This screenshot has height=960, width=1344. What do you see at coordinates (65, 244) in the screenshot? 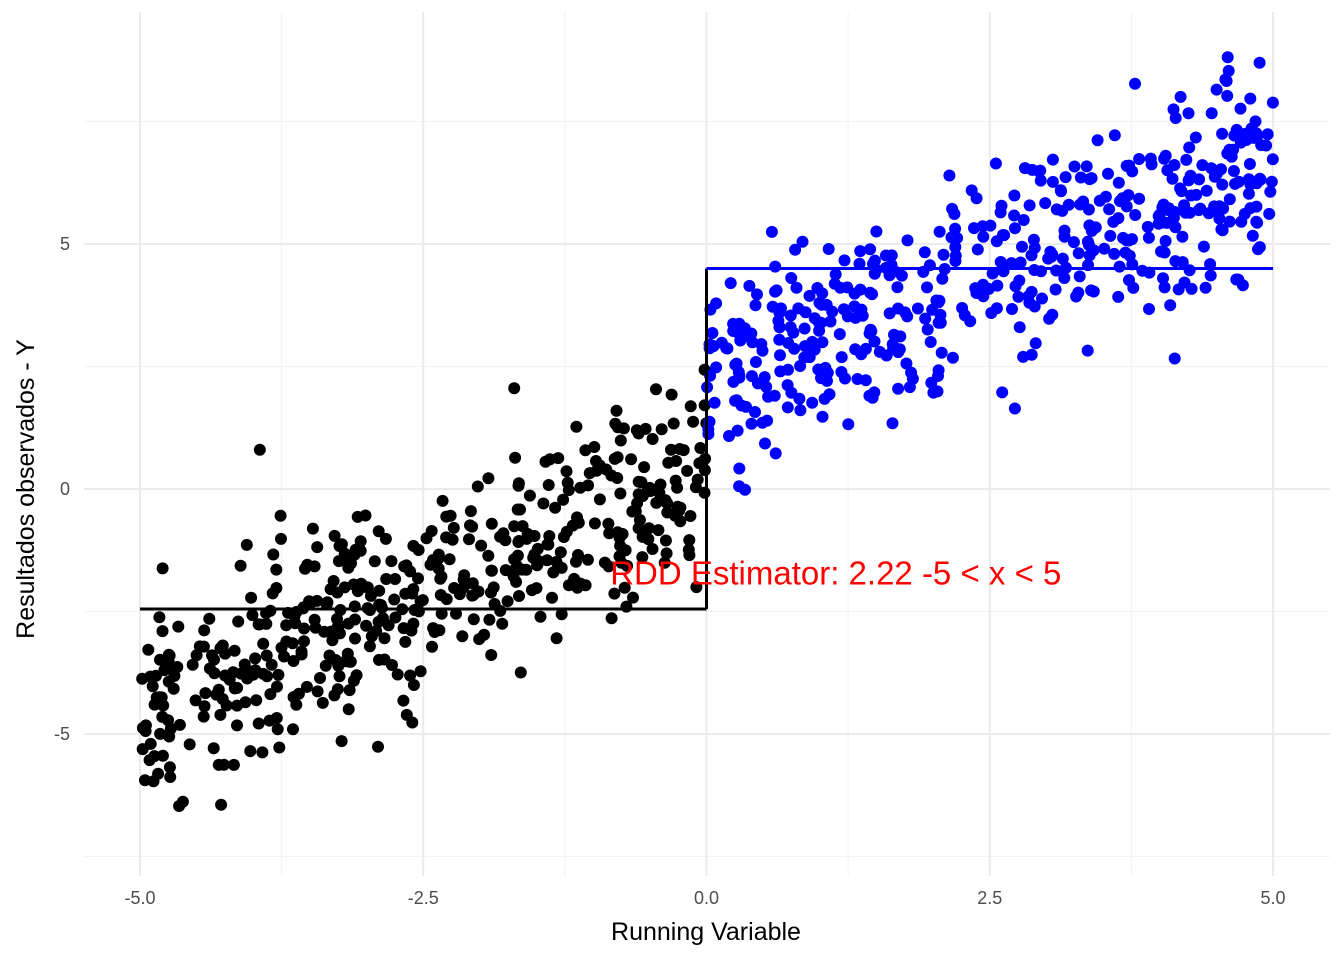
I see `y-tick-label: 5` at bounding box center [65, 244].